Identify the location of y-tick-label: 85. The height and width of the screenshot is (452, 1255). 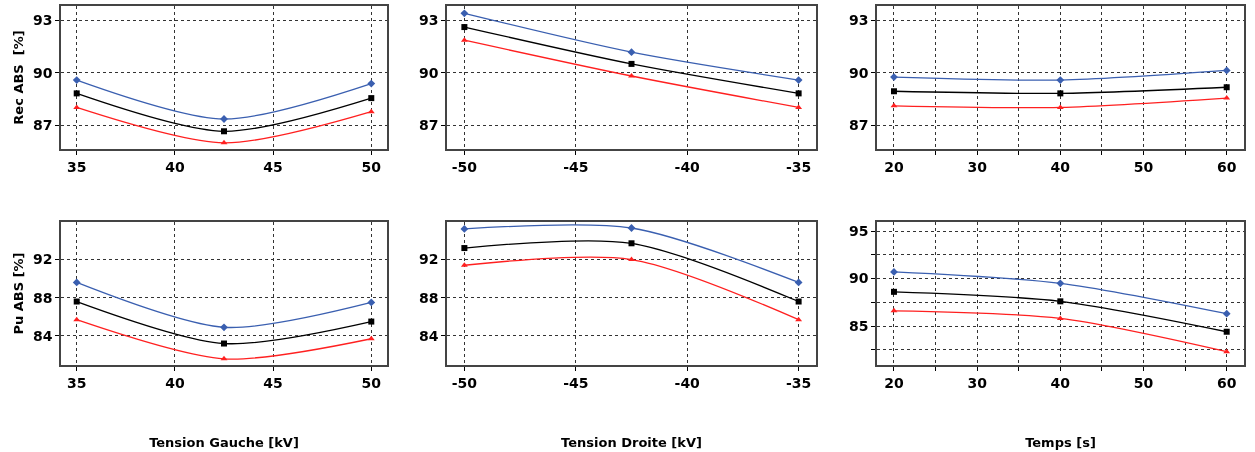
(858, 325).